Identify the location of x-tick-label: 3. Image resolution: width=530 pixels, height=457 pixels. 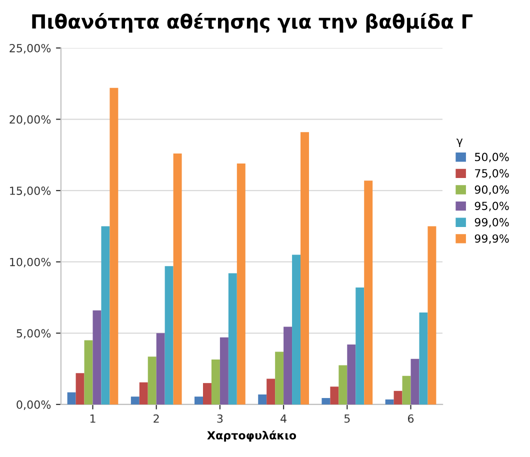
(220, 418).